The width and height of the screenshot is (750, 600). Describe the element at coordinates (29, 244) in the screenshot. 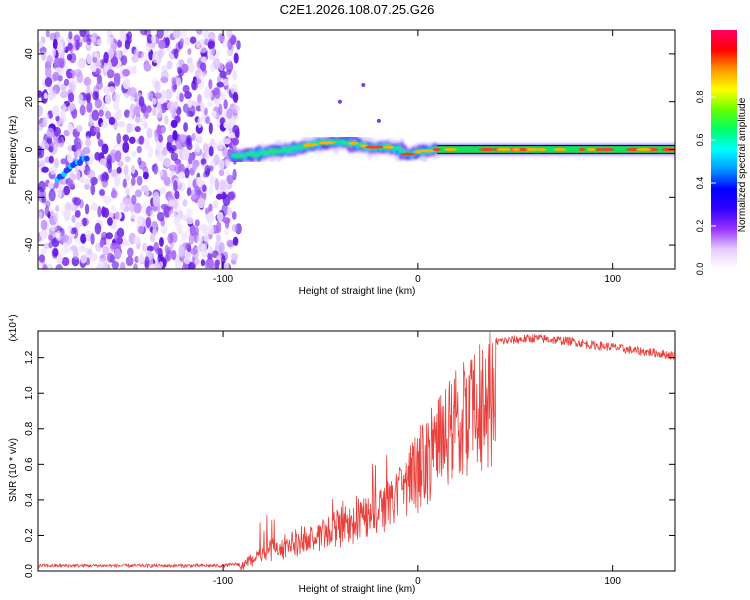

I see `y-tick-label: -40` at that location.